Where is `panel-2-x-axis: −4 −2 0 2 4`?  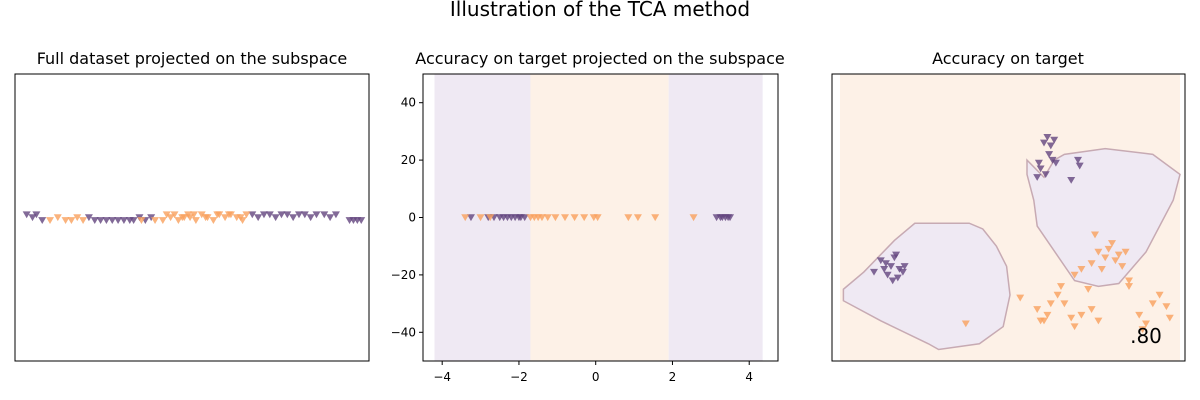 panel-2-x-axis: −4 −2 0 2 4 is located at coordinates (593, 372).